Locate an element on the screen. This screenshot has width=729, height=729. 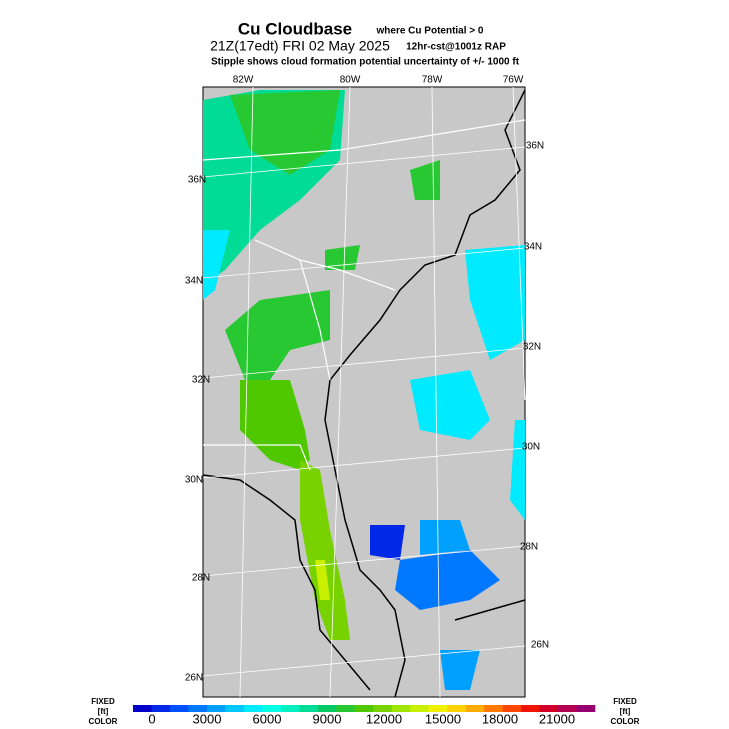
title: Cu Cloudbase is located at coordinates (295, 28).